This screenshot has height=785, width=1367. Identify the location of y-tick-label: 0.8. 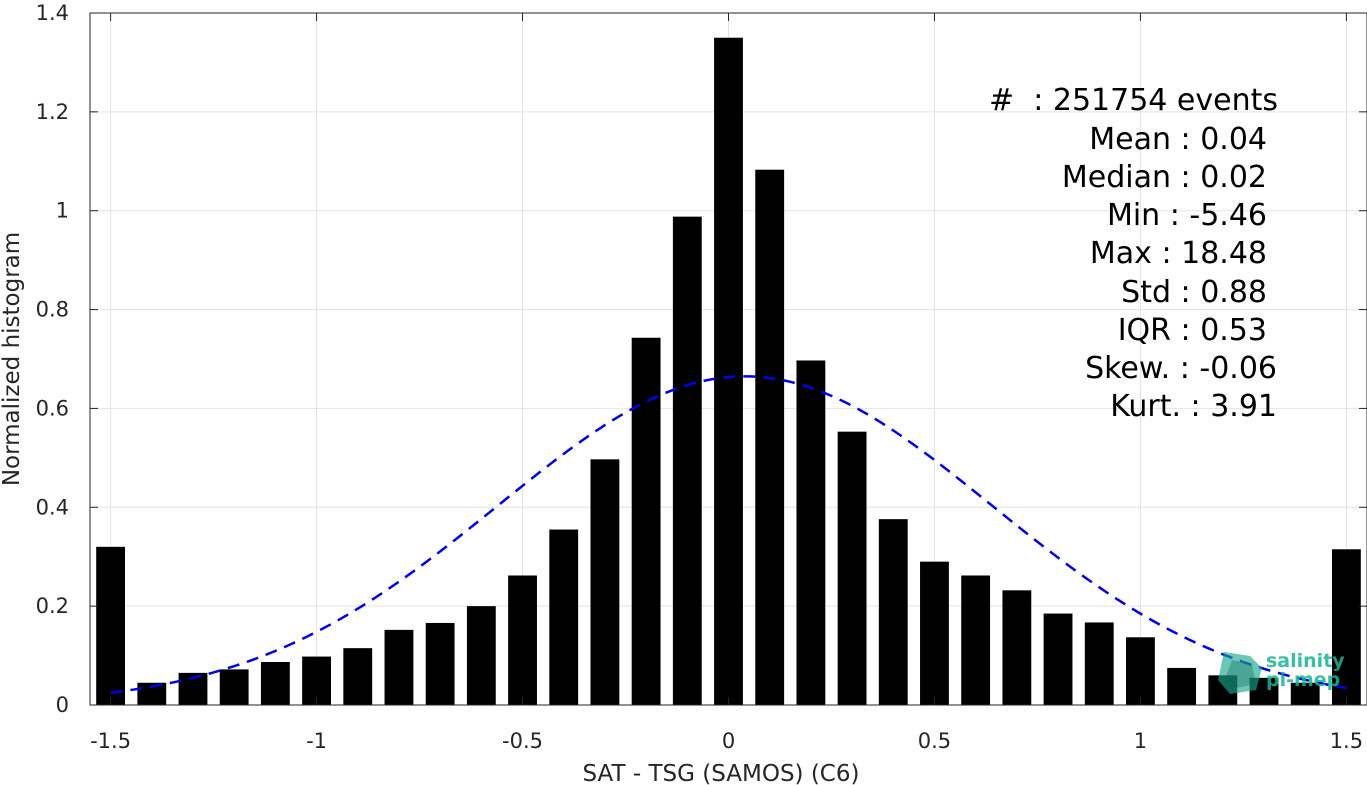
(52, 310).